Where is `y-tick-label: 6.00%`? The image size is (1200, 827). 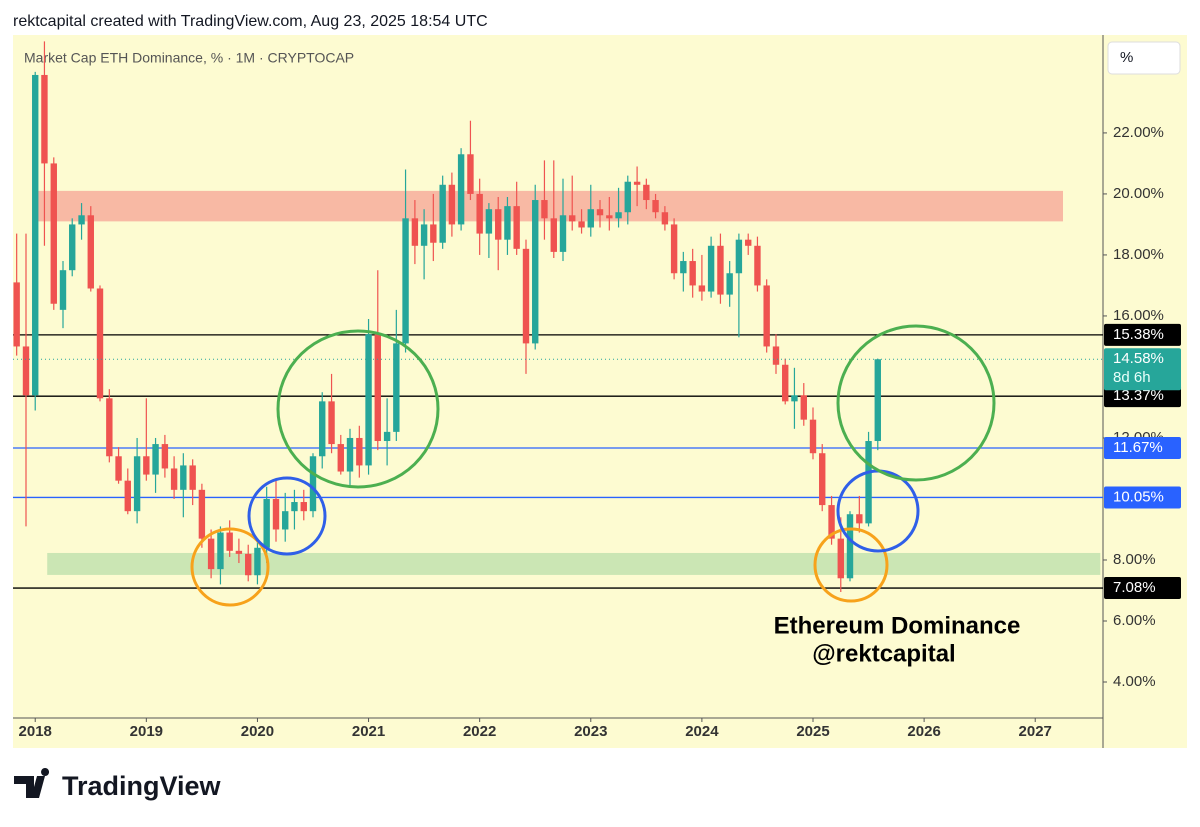 y-tick-label: 6.00% is located at coordinates (1134, 620).